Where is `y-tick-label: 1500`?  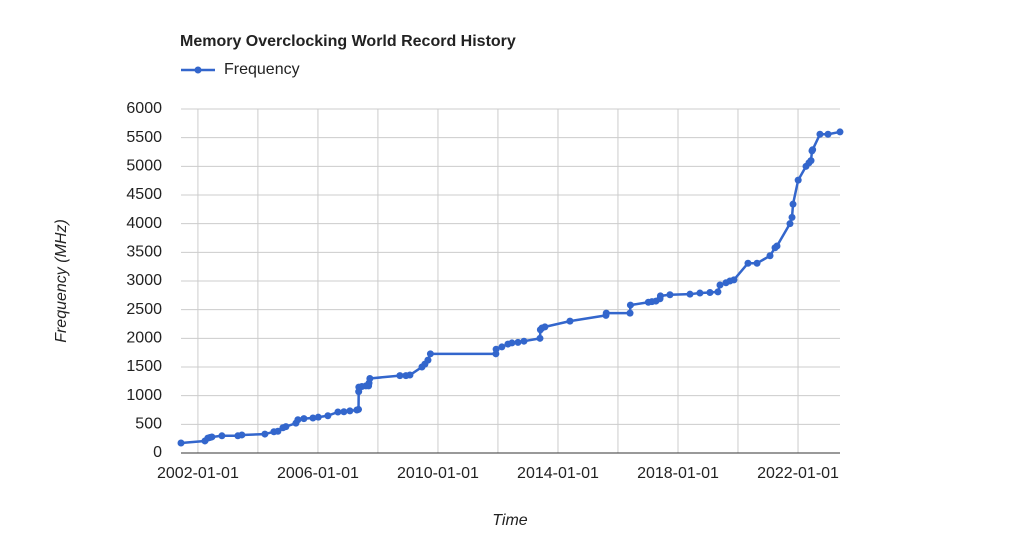 y-tick-label: 1500 is located at coordinates (144, 366).